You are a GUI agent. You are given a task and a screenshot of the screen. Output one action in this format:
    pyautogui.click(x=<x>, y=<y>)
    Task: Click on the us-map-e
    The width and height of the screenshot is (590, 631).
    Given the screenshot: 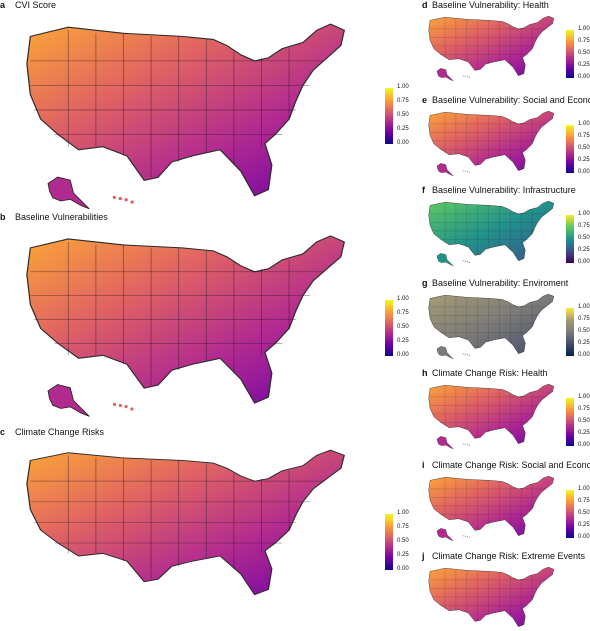 What is the action you would take?
    pyautogui.click(x=491, y=140)
    